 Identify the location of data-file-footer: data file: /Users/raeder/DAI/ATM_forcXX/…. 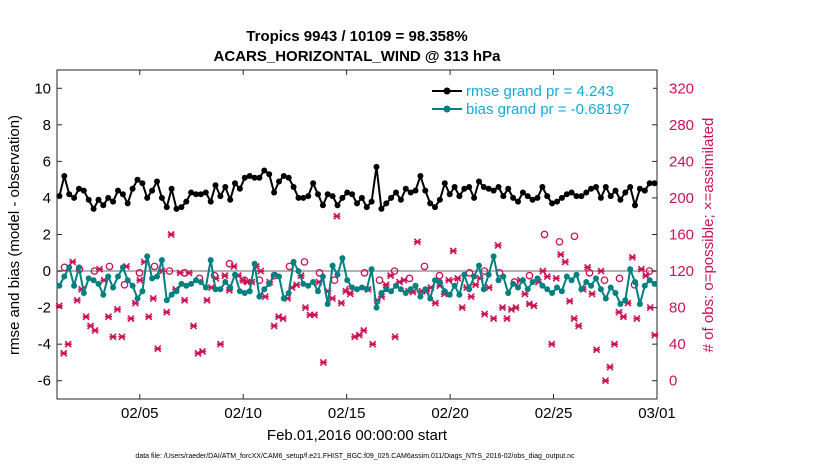
(355, 456).